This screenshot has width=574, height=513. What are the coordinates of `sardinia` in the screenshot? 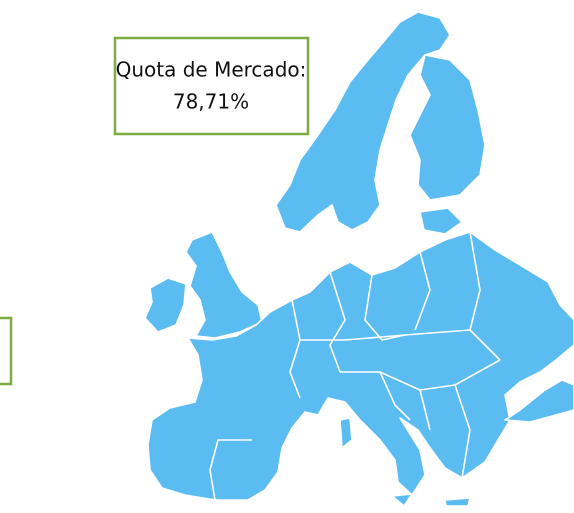 It's located at (346, 433).